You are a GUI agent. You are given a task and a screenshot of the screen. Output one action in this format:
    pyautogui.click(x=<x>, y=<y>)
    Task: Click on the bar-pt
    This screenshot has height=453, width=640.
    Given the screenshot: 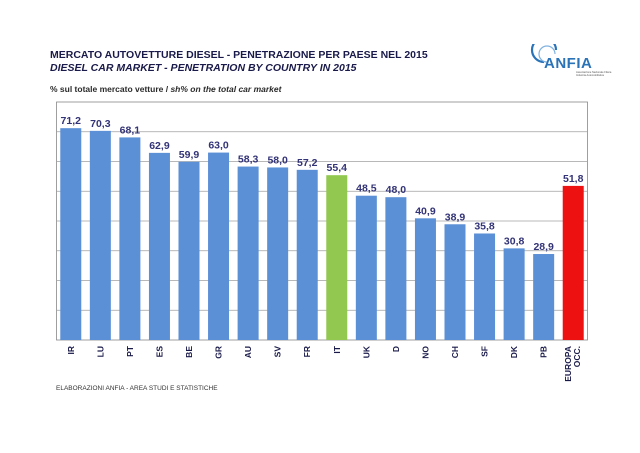 What is the action you would take?
    pyautogui.click(x=130, y=238)
    